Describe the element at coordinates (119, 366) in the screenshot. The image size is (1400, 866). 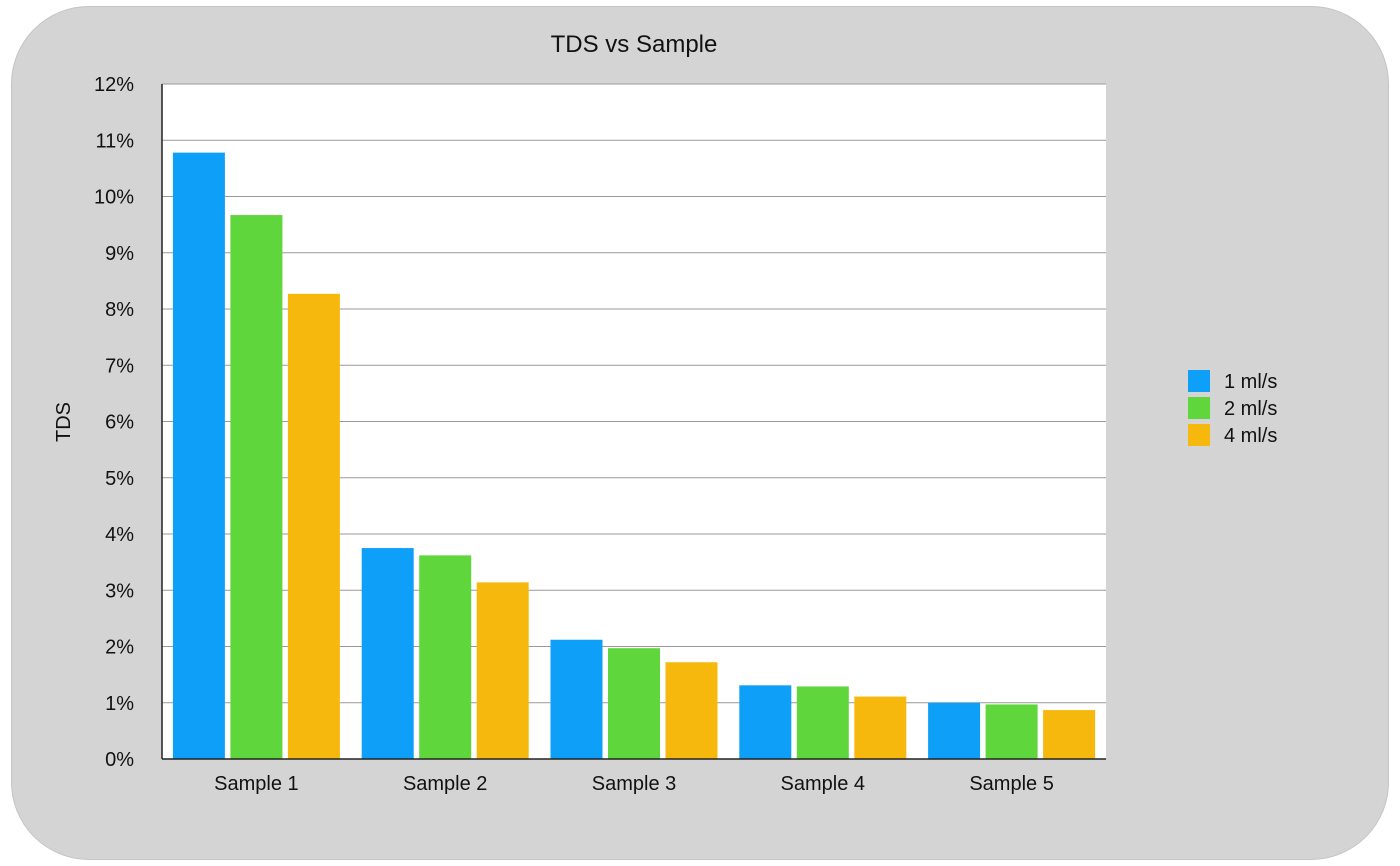
I see `y-tick-label: 7%` at that location.